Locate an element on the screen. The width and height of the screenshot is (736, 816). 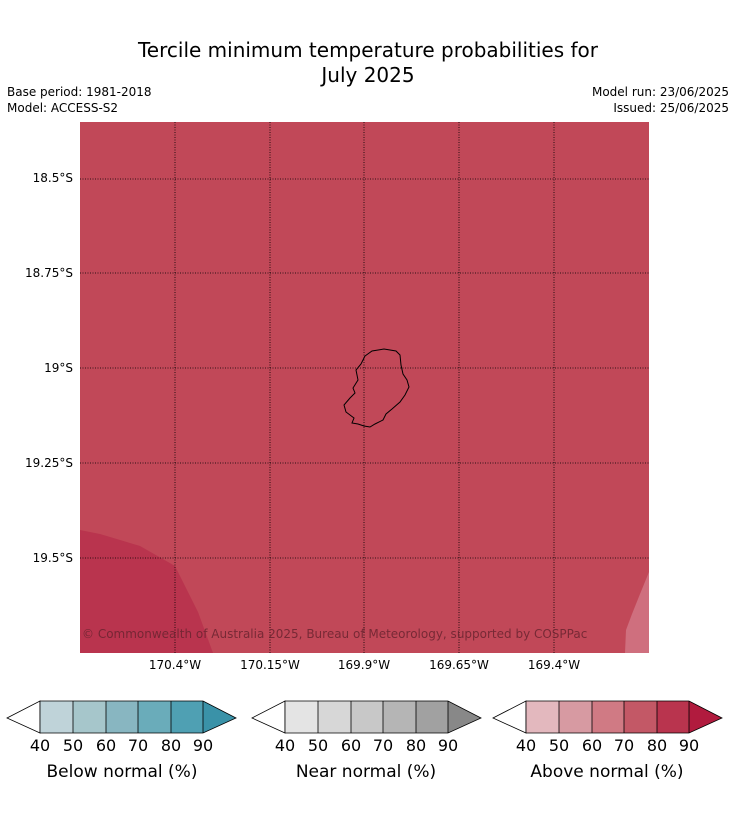
meta-left: Base period: 1981-2018 Model: ACCESS-S2 is located at coordinates (79, 100).